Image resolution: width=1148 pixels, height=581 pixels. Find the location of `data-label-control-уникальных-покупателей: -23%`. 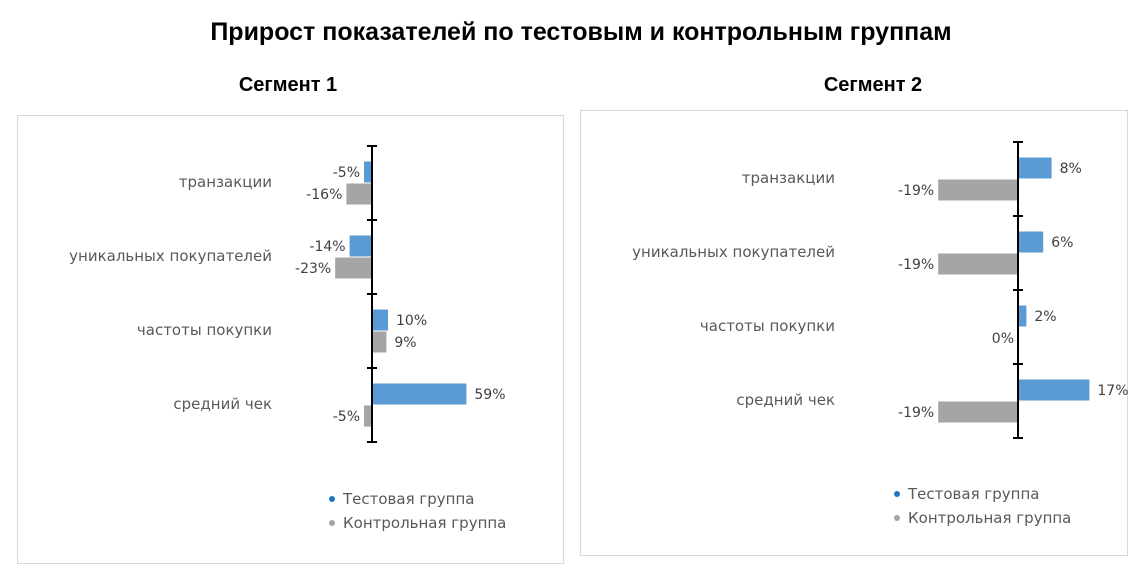

data-label-control-уникальных-покупателей: -23% is located at coordinates (313, 269).